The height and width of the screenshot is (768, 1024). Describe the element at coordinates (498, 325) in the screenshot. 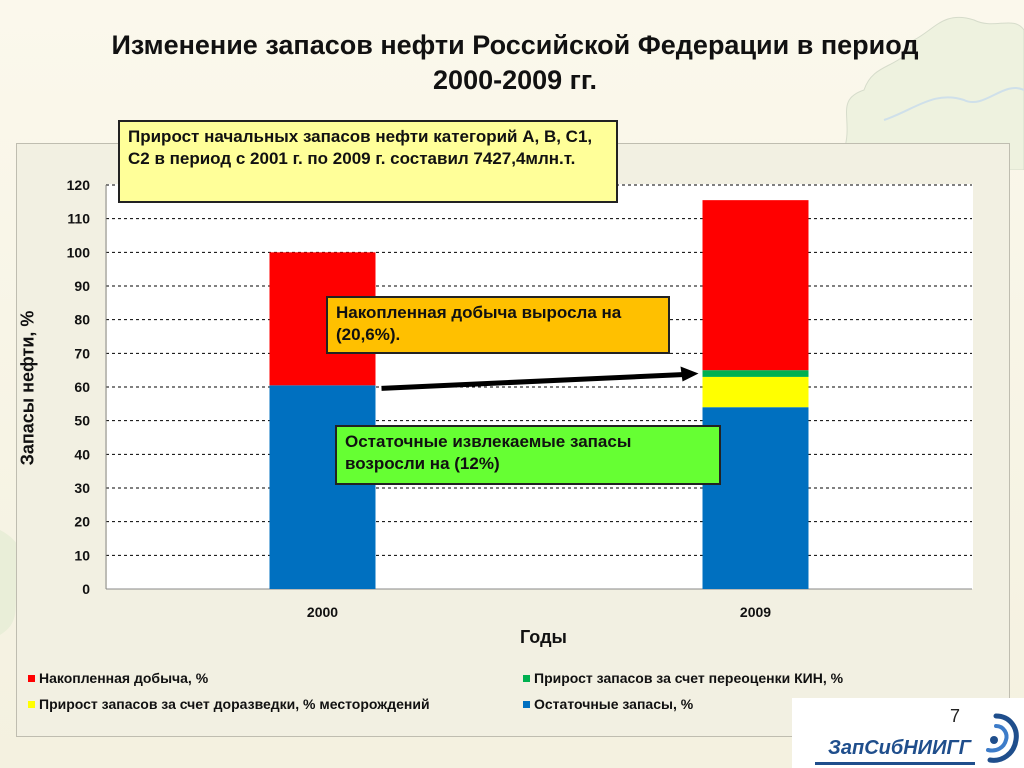

I see `callout-production-growth: Накопленная добыча выросла на (20,6%).` at that location.